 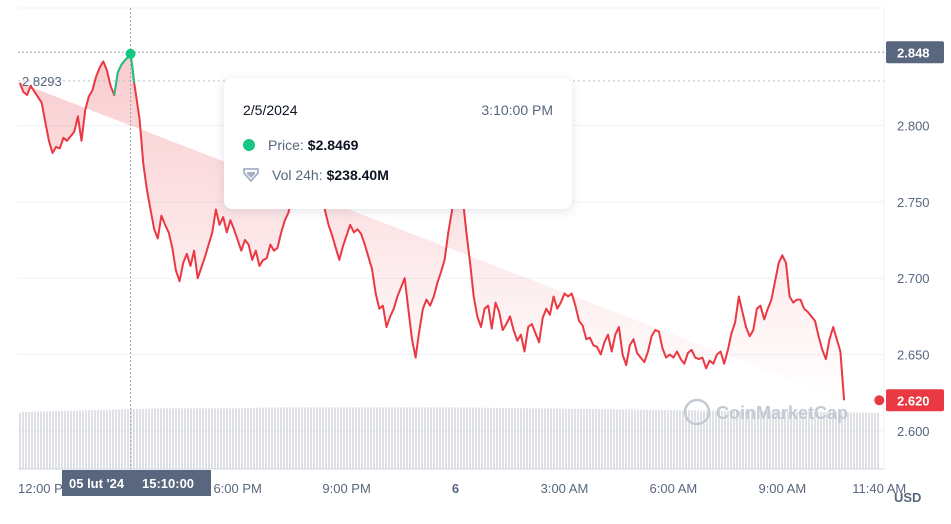 I want to click on coinmarketcap-logo-icon, so click(x=697, y=412).